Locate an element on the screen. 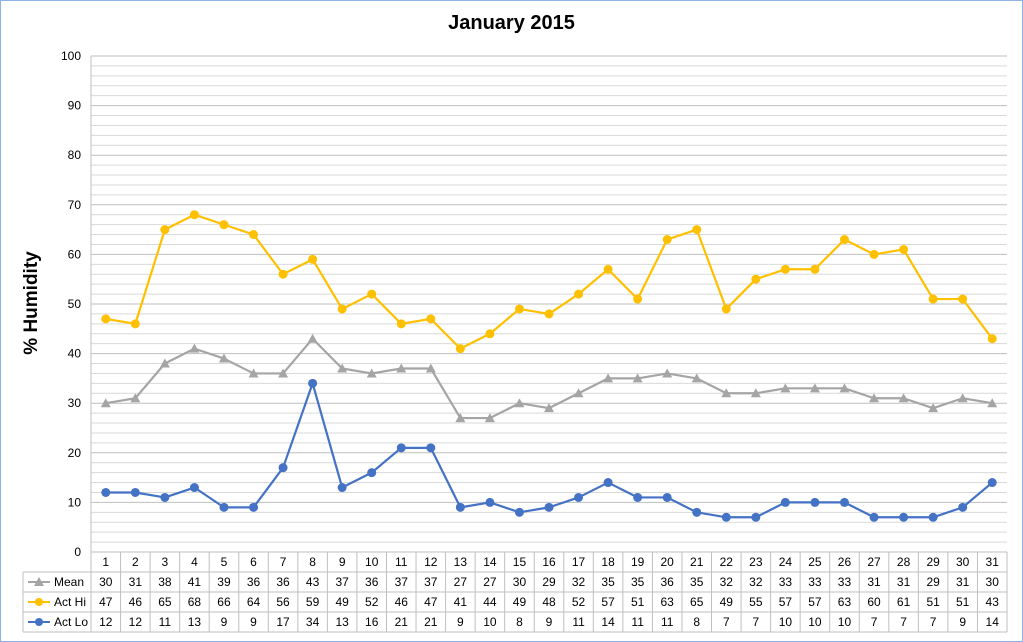 The image size is (1023, 642). table-cell-value: 63 is located at coordinates (845, 602).